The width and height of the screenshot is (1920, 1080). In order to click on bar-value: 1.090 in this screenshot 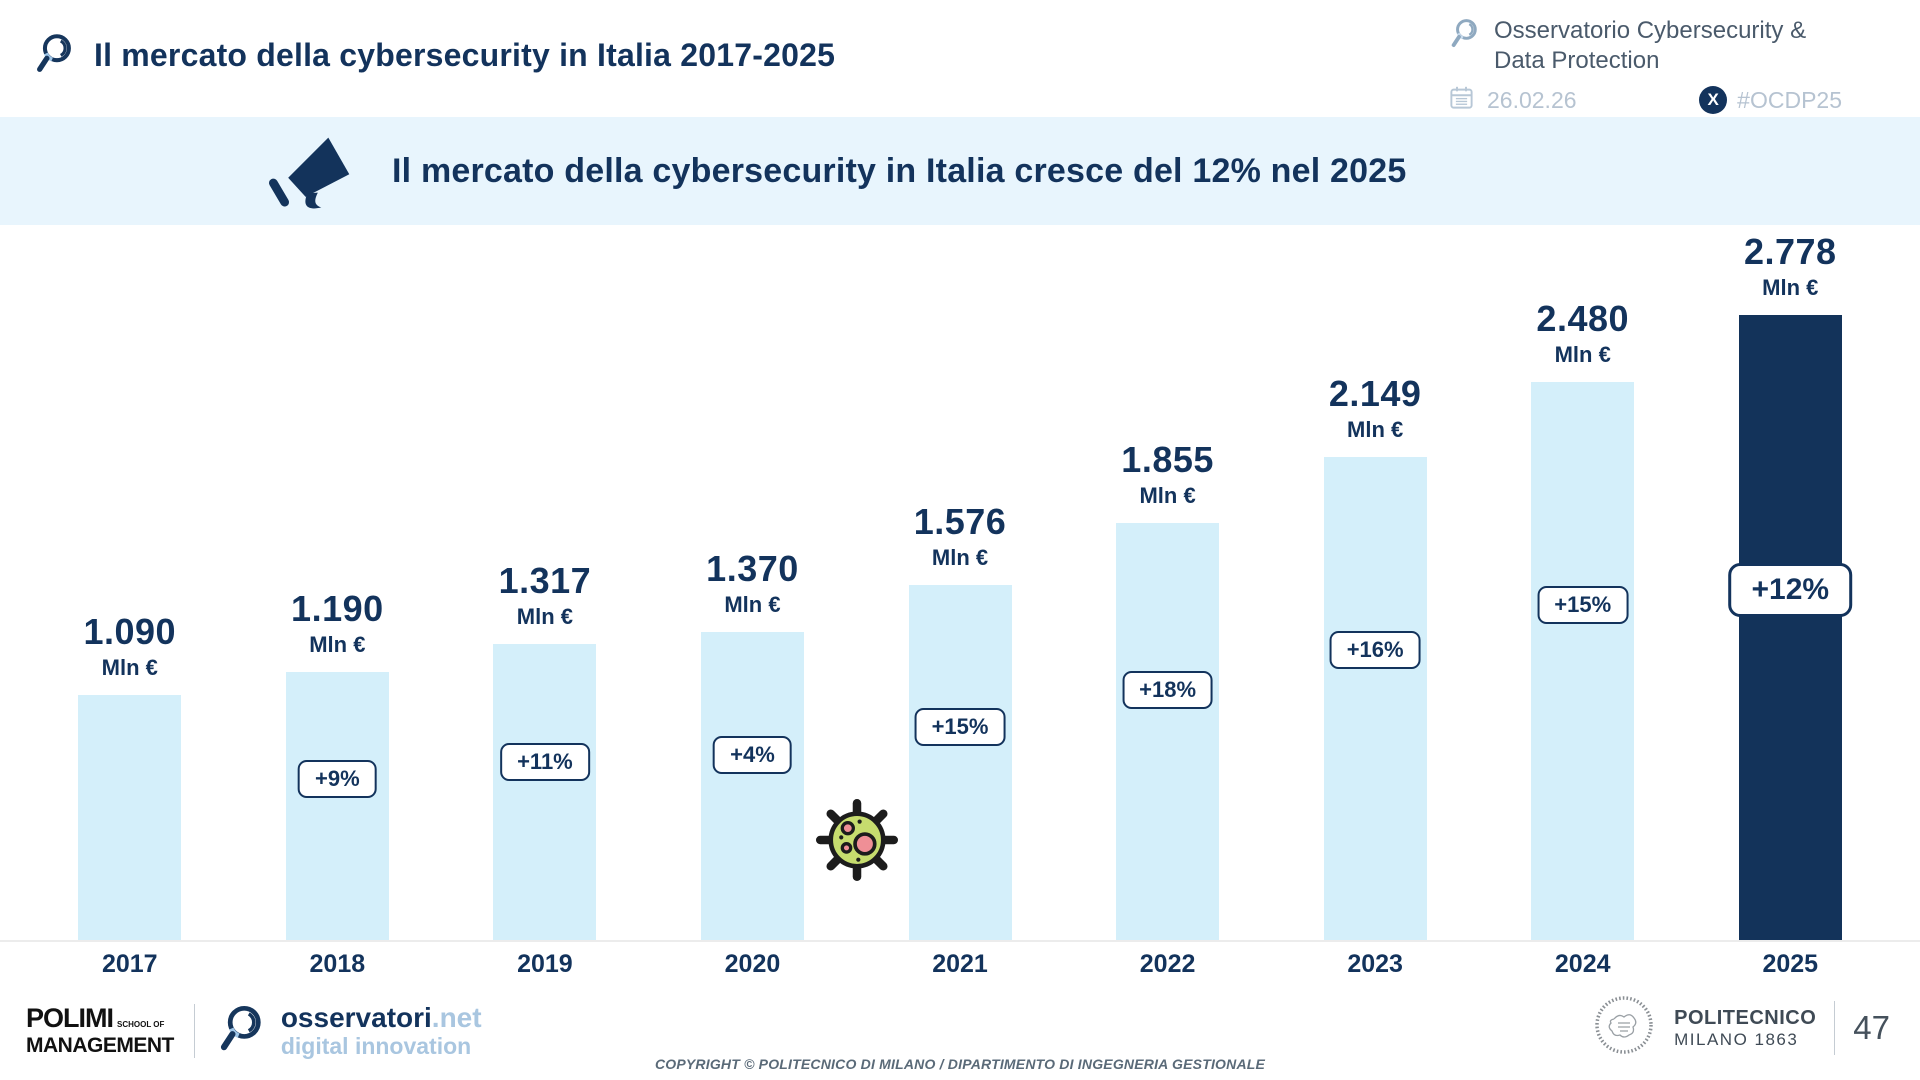, I will do `click(130, 631)`.